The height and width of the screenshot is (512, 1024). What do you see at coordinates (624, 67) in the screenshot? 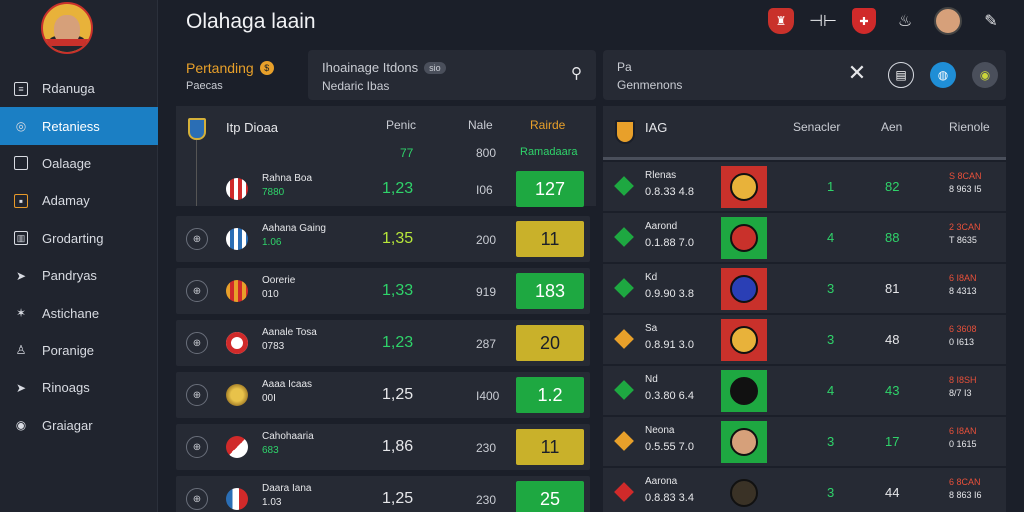
I see `summary-line1: Pa` at bounding box center [624, 67].